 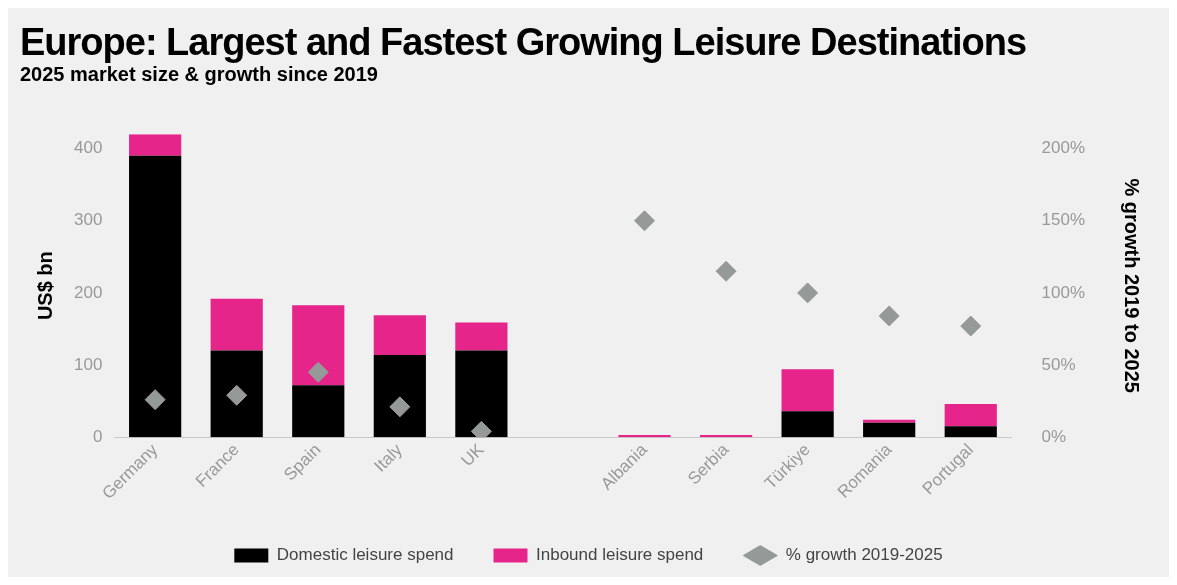 I want to click on y2-tick-label: 50%, so click(x=1058, y=364).